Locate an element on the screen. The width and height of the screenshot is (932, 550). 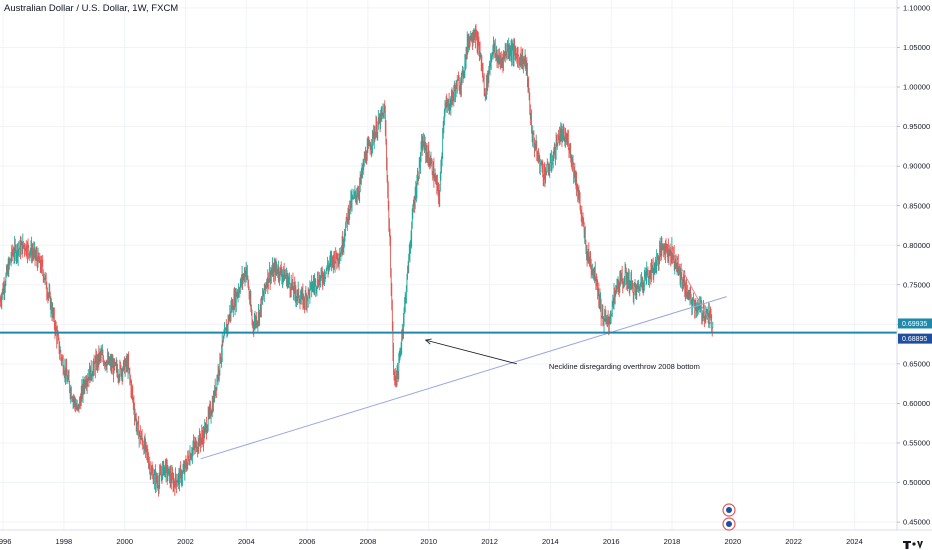
x-tick-label: 2010 is located at coordinates (428, 541).